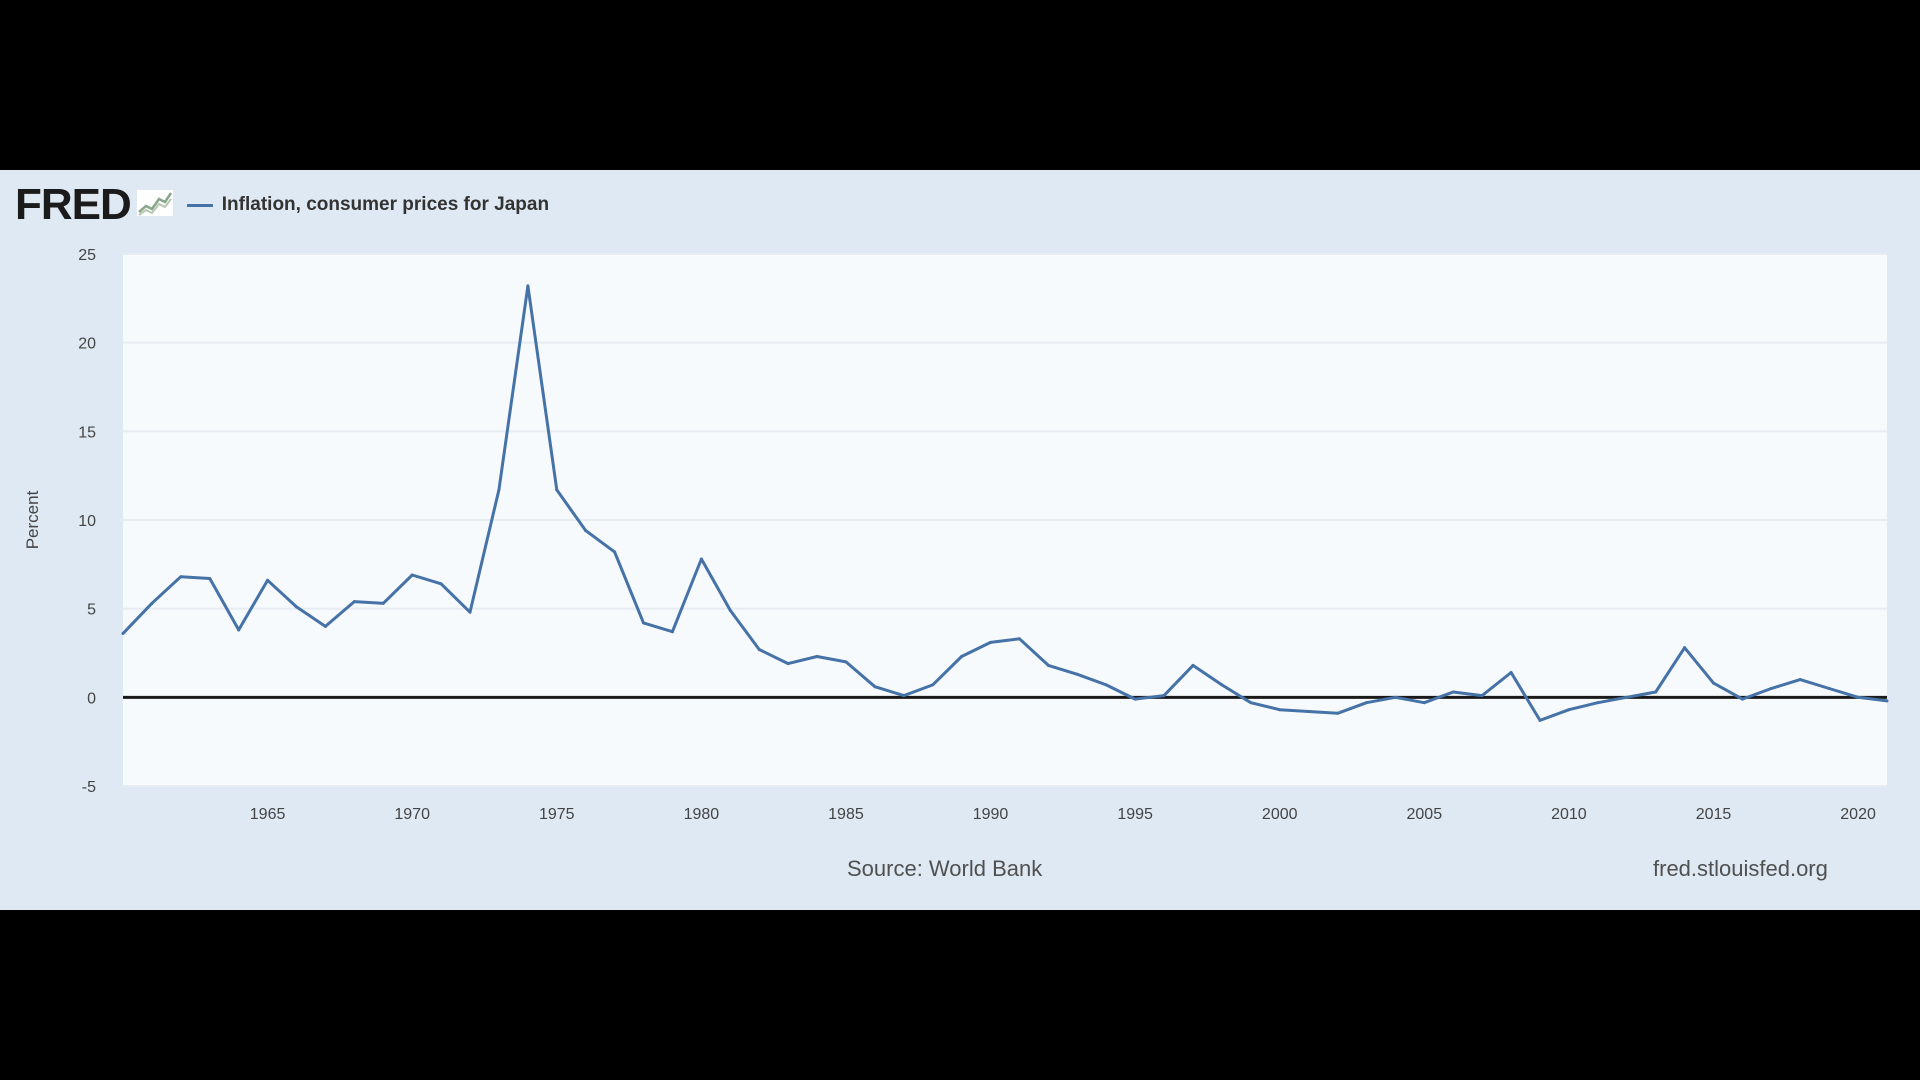 The image size is (1920, 1080). I want to click on fred-logo: FRED, so click(94, 205).